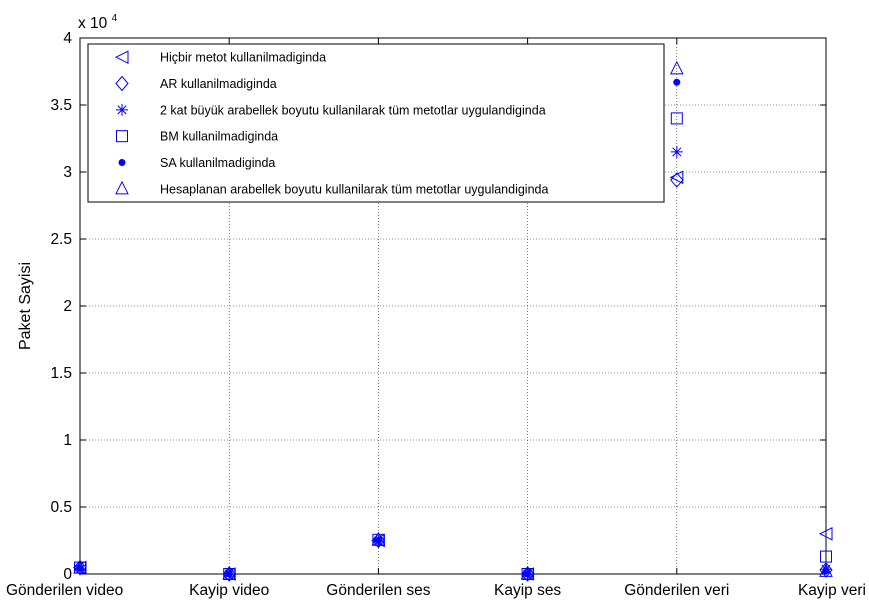  Describe the element at coordinates (67, 574) in the screenshot. I see `y-tick-label: 0` at that location.